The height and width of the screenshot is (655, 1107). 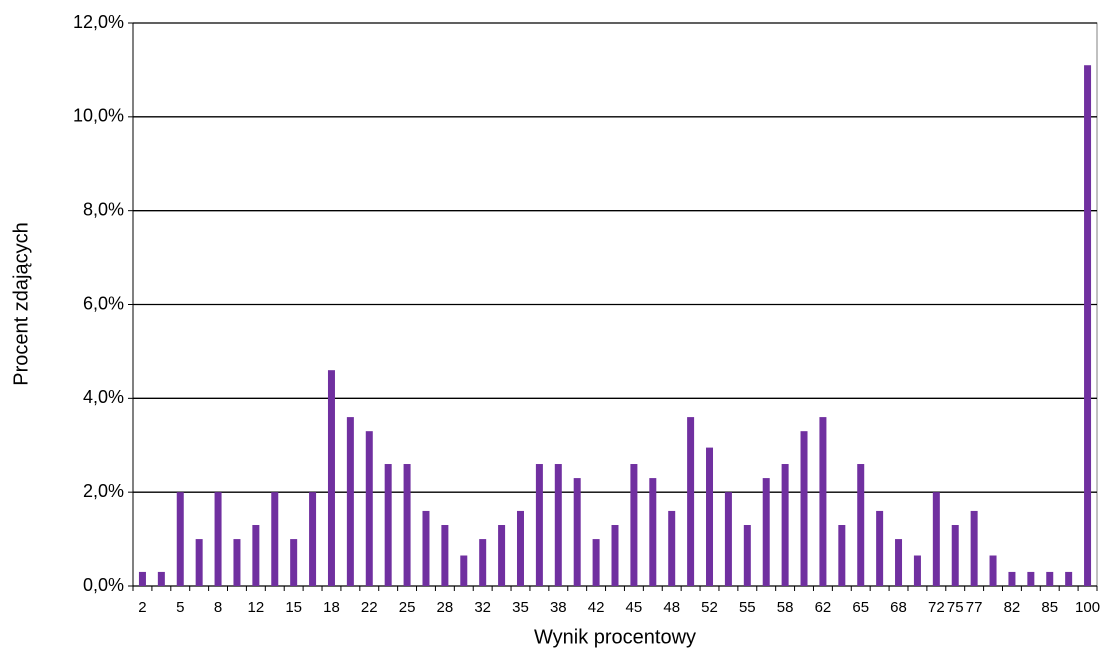 I want to click on x-tick-label: 75, so click(x=955, y=607).